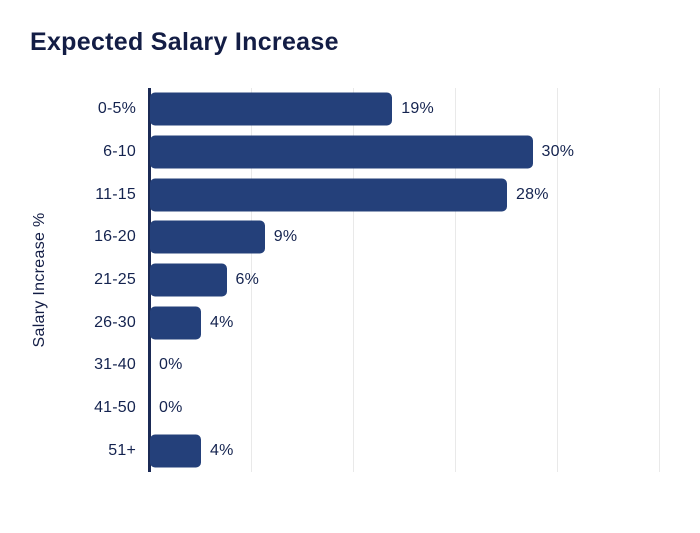 This screenshot has height=533, width=700. I want to click on bar-row: 16-20 9%, so click(377, 237).